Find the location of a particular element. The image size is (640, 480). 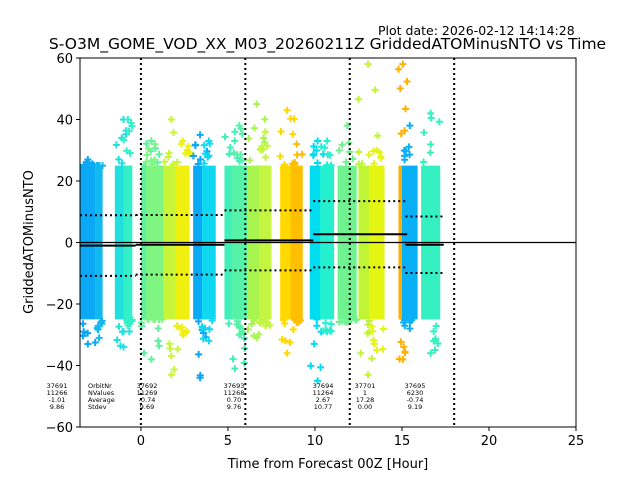

orbit-stat-stdev: 0.00 is located at coordinates (365, 407).